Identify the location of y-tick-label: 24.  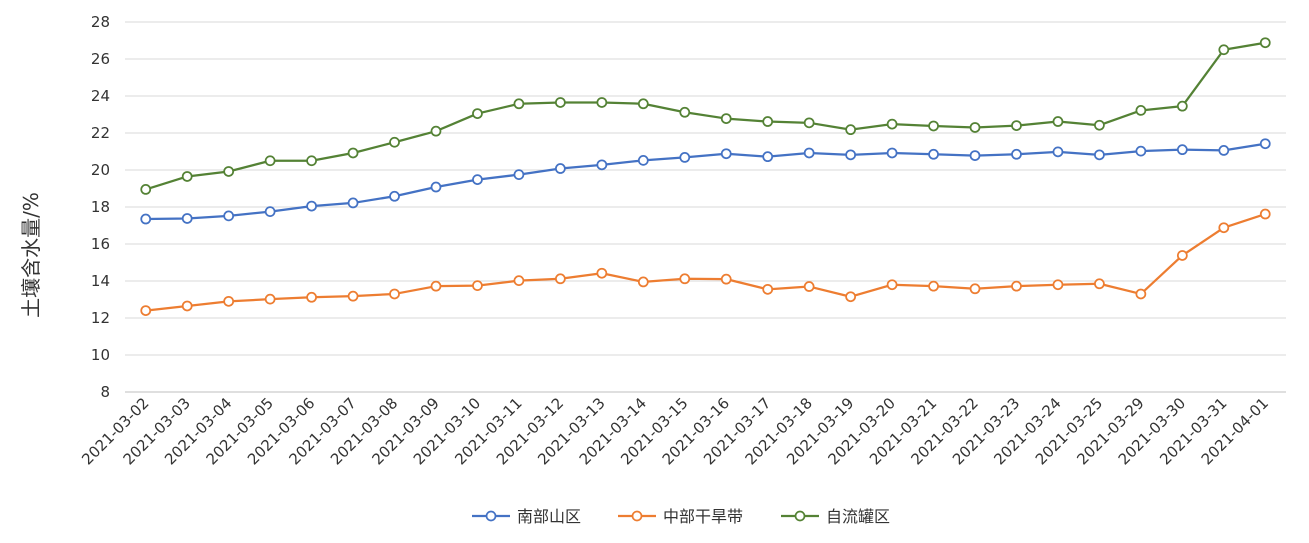
(100, 96).